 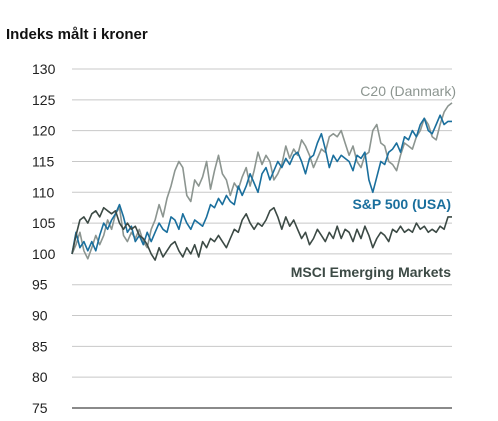 What do you see at coordinates (44, 238) in the screenshot?
I see `y-axis-tick-labels: 130 125 120 115 110 105 100 95 90 85 80 75` at bounding box center [44, 238].